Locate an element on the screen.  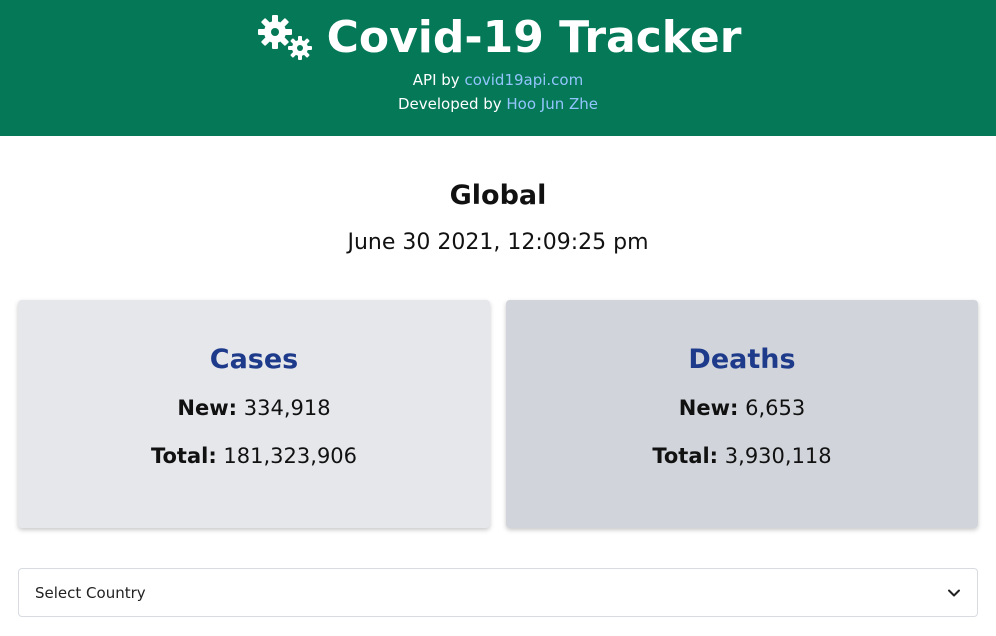
cases-new-label: New: is located at coordinates (207, 408).